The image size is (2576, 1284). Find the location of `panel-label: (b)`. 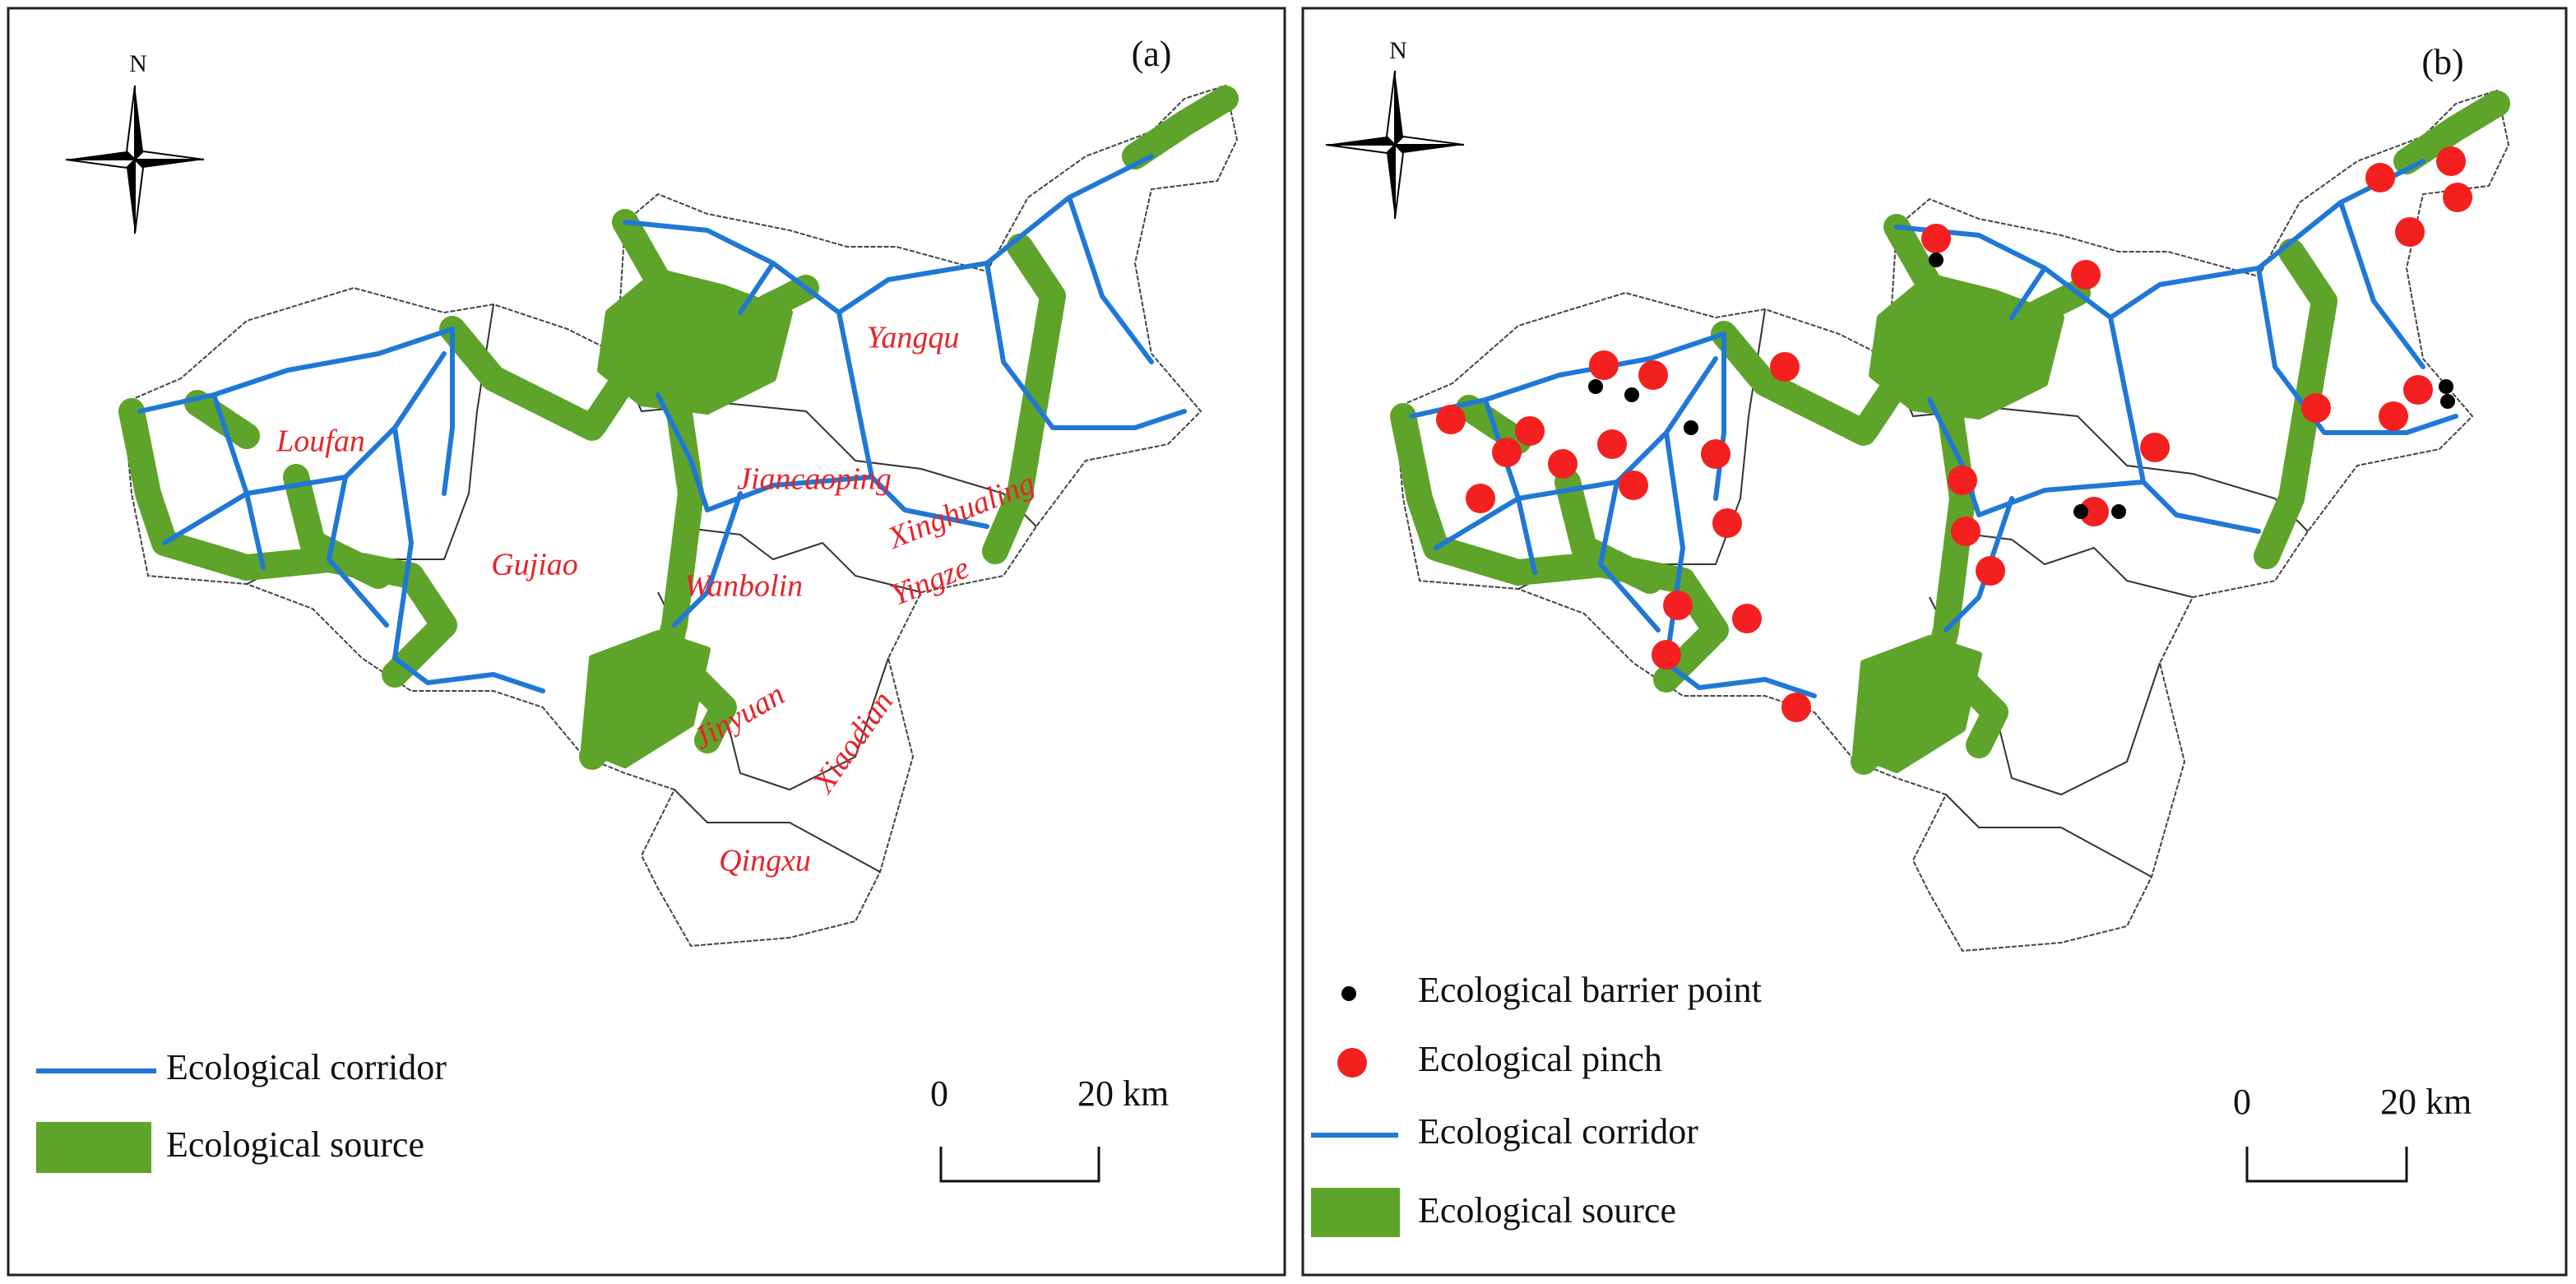

panel-label: (b) is located at coordinates (2442, 62).